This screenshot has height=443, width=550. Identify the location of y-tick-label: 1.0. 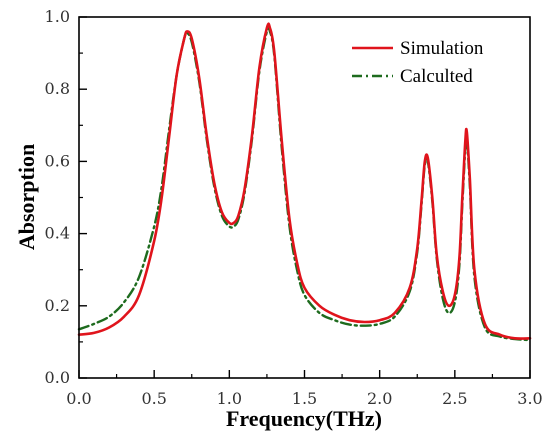
(57, 16).